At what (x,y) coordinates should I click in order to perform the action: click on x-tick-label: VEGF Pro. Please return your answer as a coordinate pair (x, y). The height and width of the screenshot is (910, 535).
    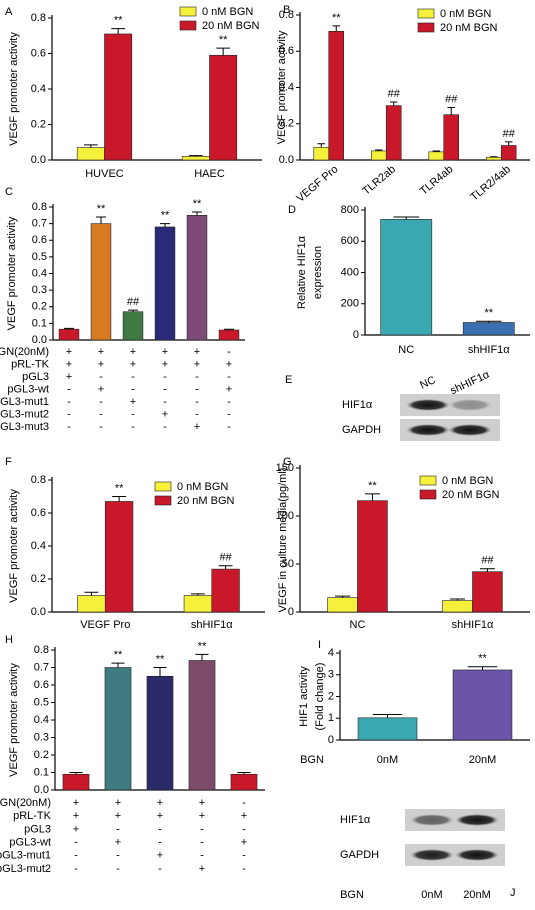
    Looking at the image, I should click on (105, 625).